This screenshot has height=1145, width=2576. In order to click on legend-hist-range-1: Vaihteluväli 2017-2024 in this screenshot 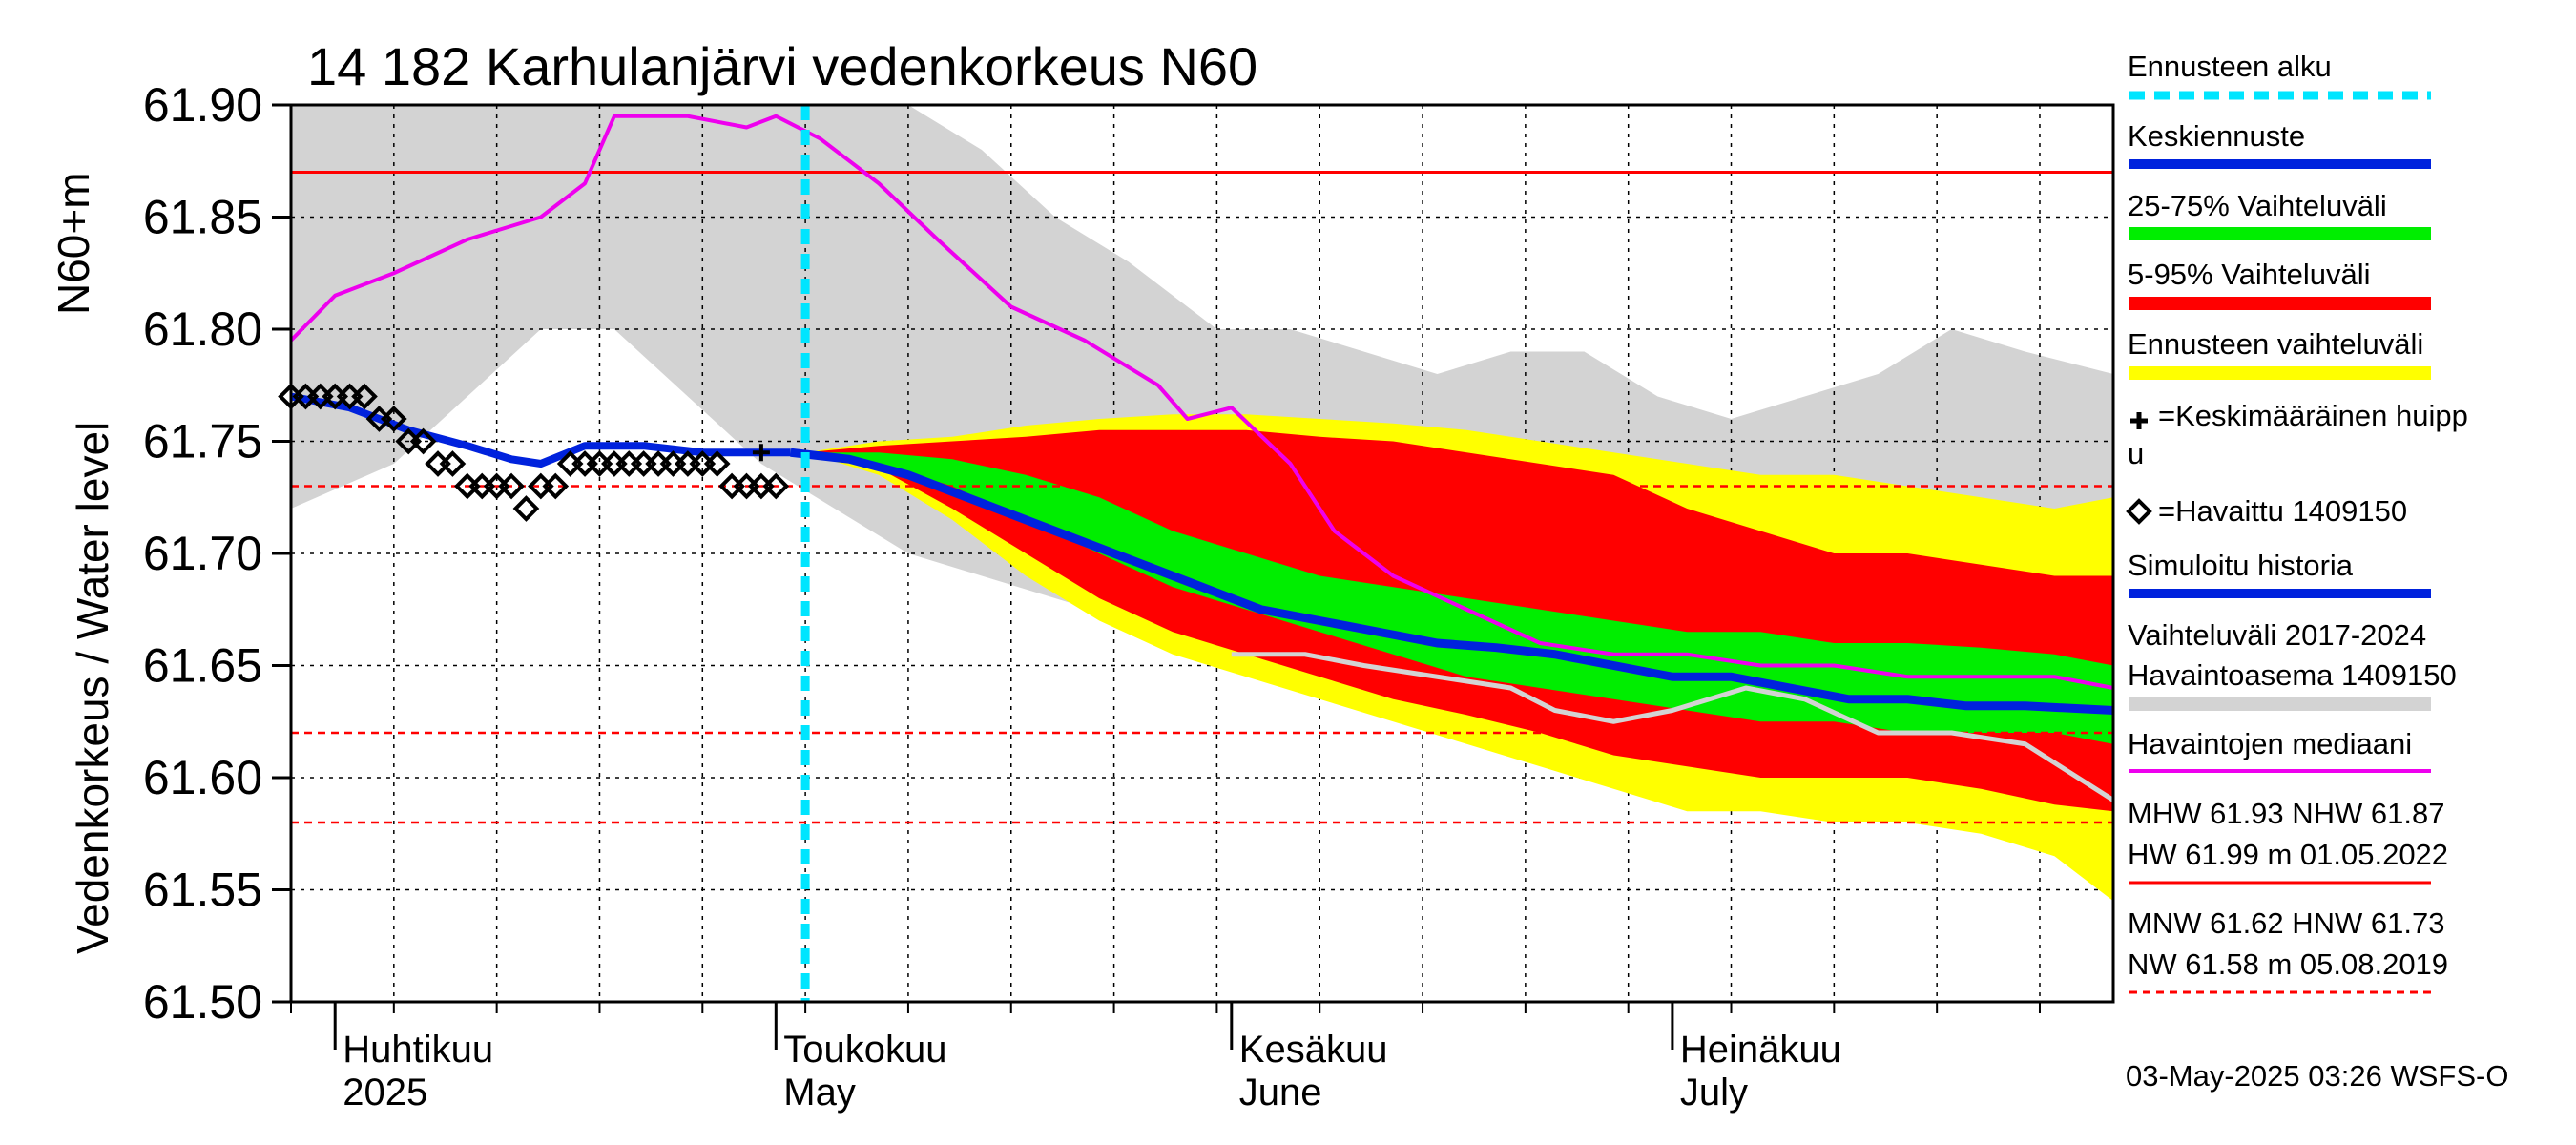, I will do `click(2277, 635)`.